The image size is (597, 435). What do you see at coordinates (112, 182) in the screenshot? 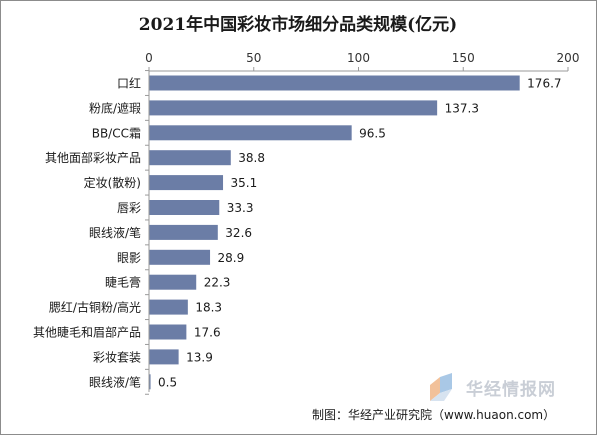
I see `category-label: 定妆(散粉)` at bounding box center [112, 182].